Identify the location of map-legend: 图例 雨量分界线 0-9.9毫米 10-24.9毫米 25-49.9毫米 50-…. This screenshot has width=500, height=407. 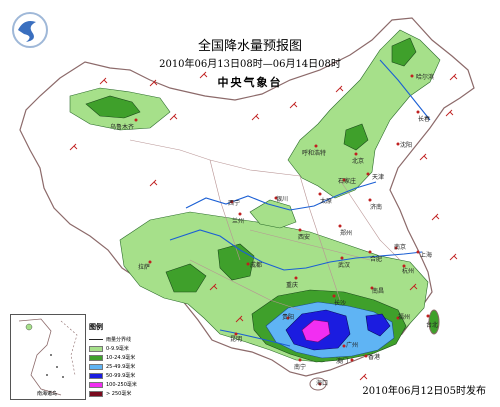
(124, 360).